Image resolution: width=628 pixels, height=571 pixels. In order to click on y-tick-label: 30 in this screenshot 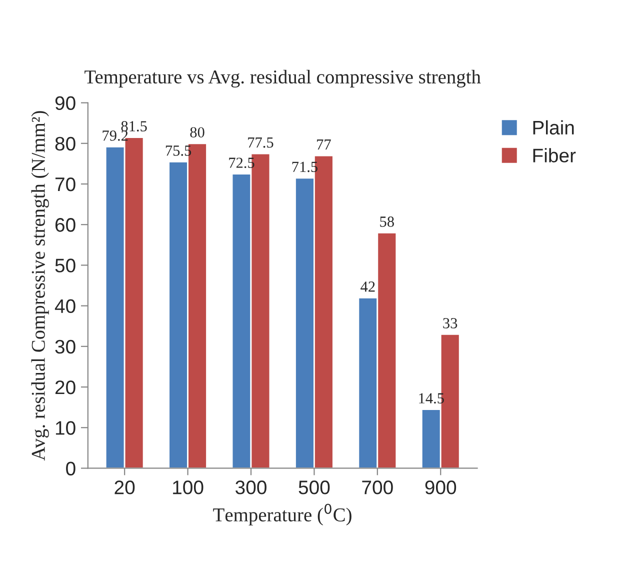, I will do `click(65, 347)`.